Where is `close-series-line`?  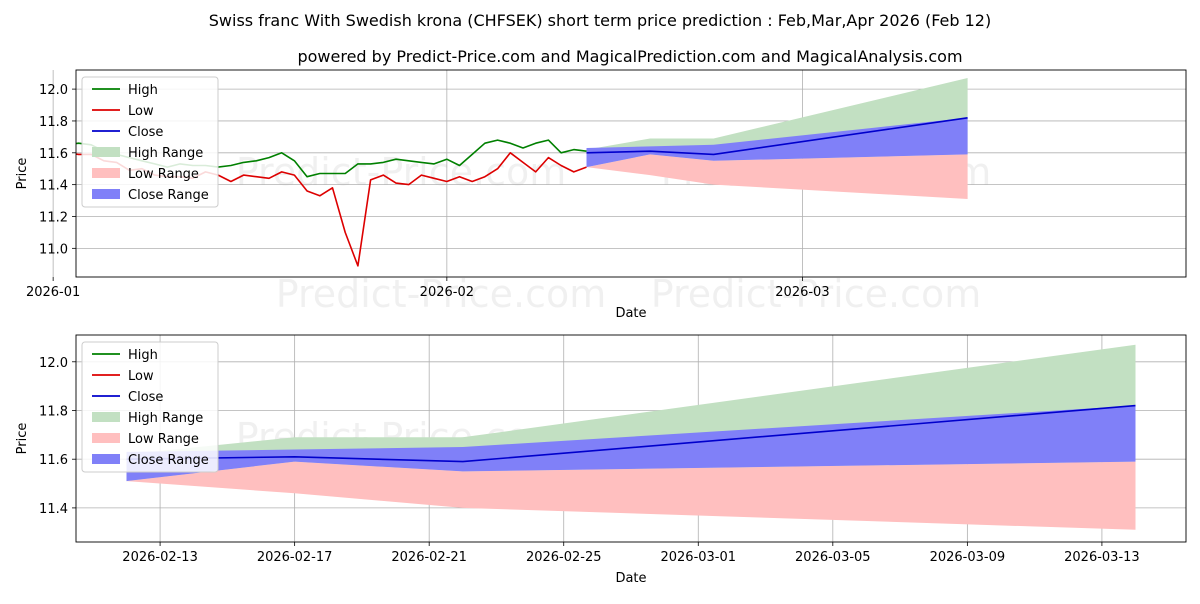 close-series-line is located at coordinates (777, 136).